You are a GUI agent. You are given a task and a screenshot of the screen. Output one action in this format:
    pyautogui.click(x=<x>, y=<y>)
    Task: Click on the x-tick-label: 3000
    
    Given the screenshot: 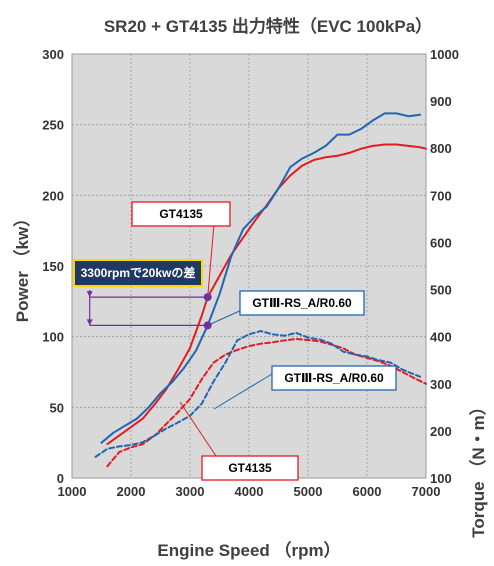 What is the action you would take?
    pyautogui.click(x=190, y=491)
    